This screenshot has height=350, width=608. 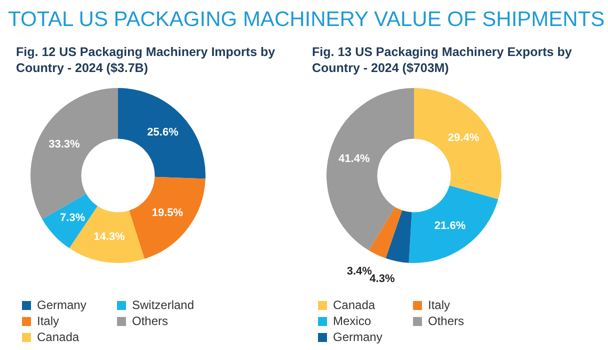 I want to click on data-label: 25.6%, so click(x=163, y=132).